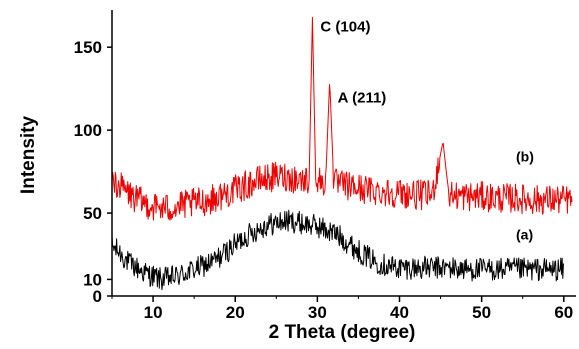  What do you see at coordinates (362, 97) in the screenshot?
I see `peak-annotation: A (211)` at bounding box center [362, 97].